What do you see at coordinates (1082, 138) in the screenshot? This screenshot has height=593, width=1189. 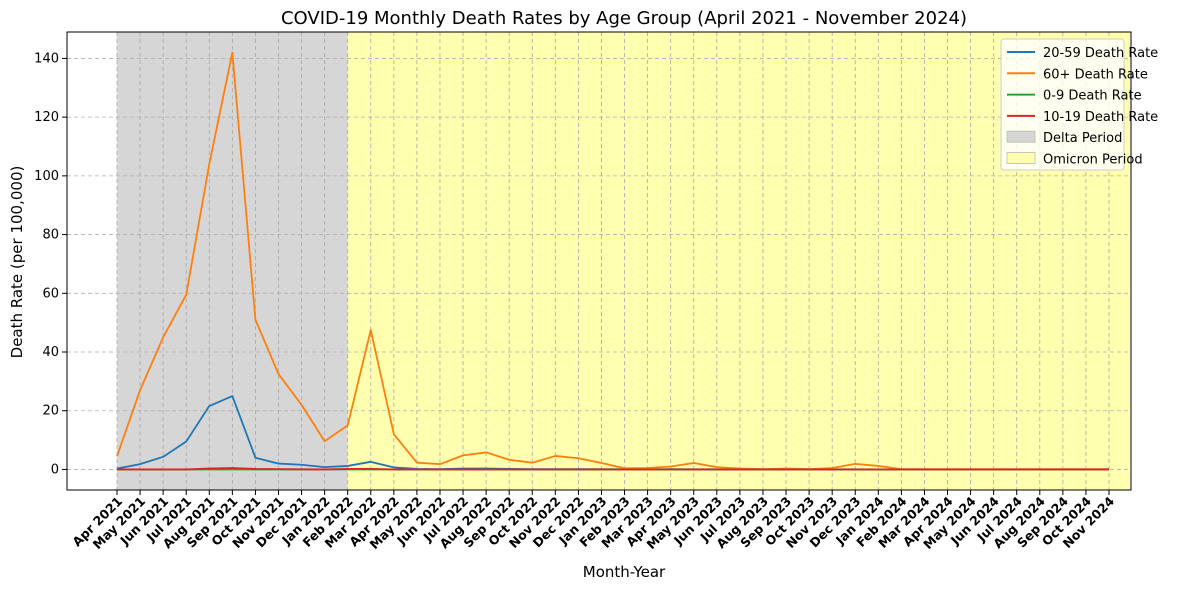 I see `legend-label: Delta Period` at bounding box center [1082, 138].